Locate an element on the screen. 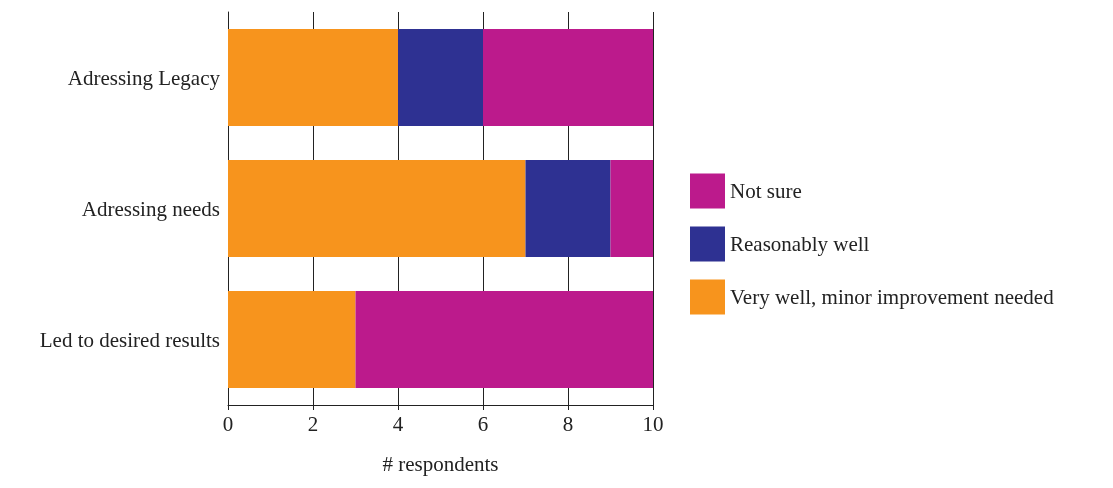 This screenshot has width=1113, height=488. y-tick-label: Led to desired results is located at coordinates (129, 339).